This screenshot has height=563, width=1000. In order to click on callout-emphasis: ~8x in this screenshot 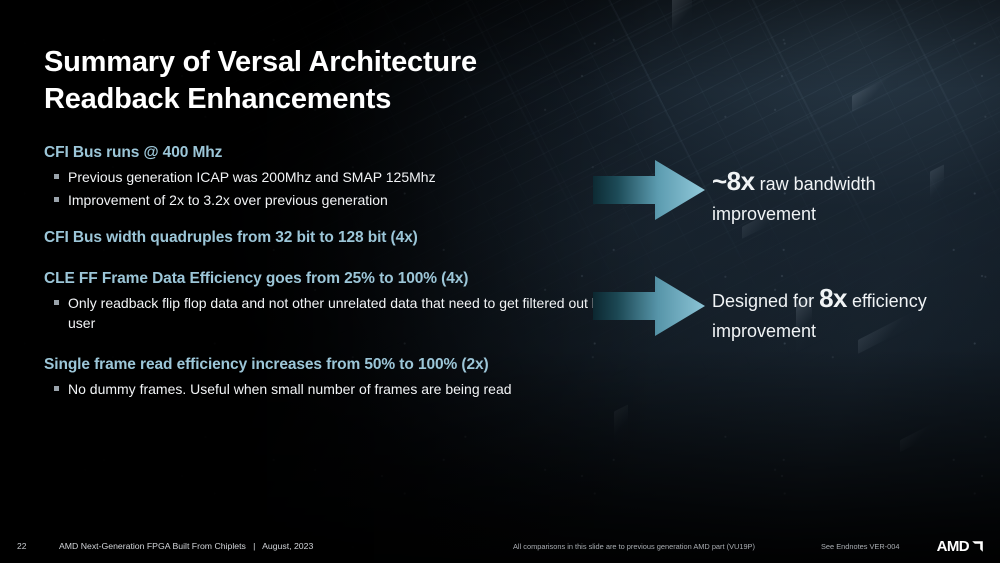, I will do `click(733, 181)`.